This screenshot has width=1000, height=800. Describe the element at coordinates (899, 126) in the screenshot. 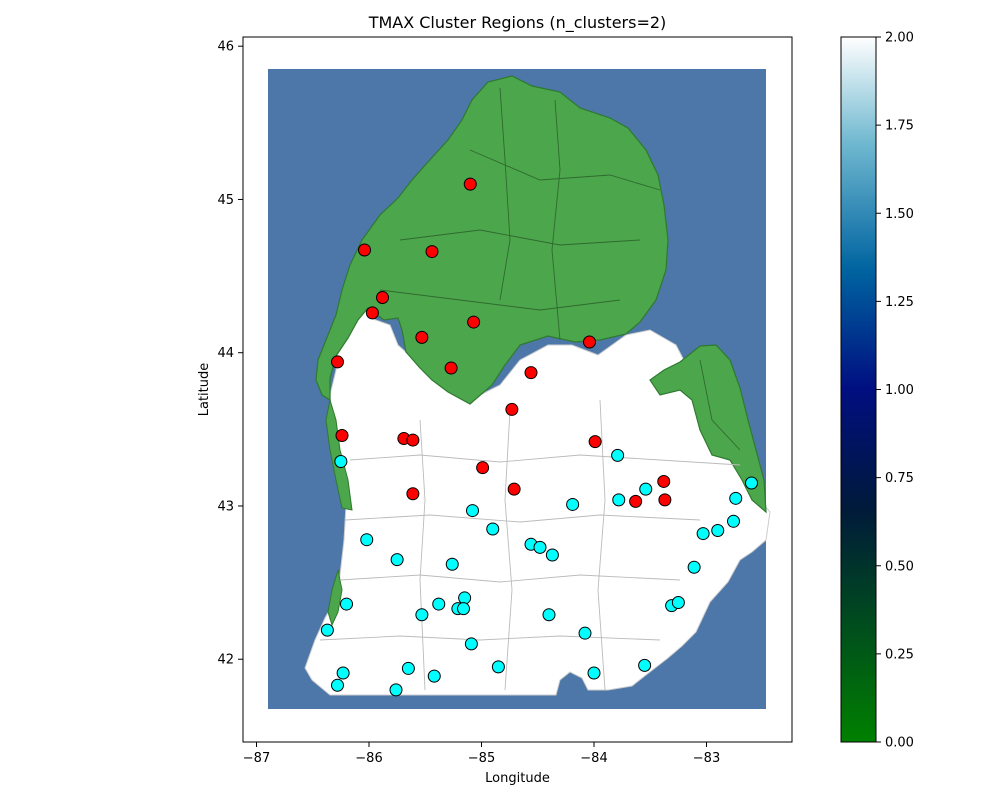

I see `colorbar-tick-label: 1.75` at that location.